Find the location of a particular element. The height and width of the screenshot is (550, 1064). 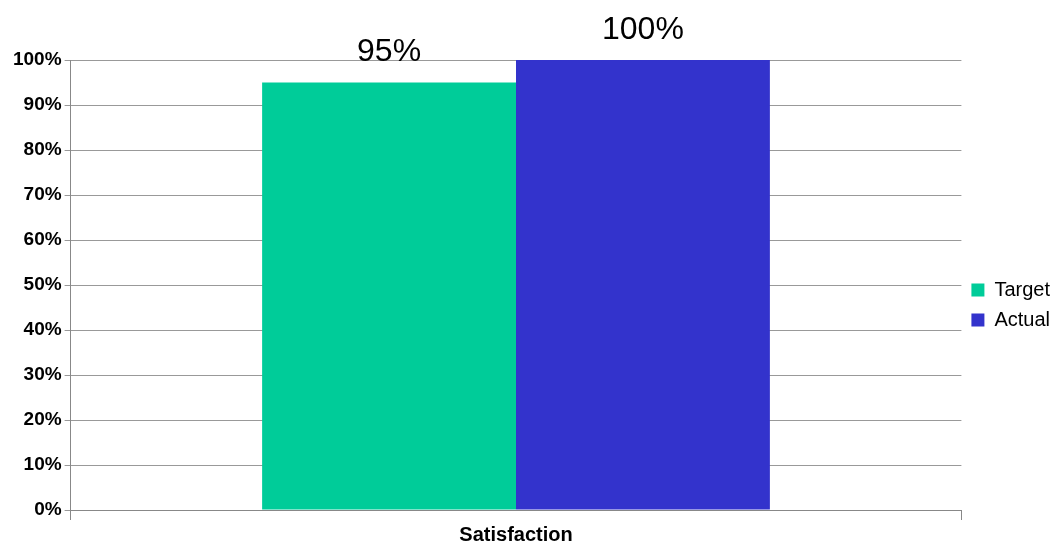

y-tick-label: 0% is located at coordinates (48, 509).